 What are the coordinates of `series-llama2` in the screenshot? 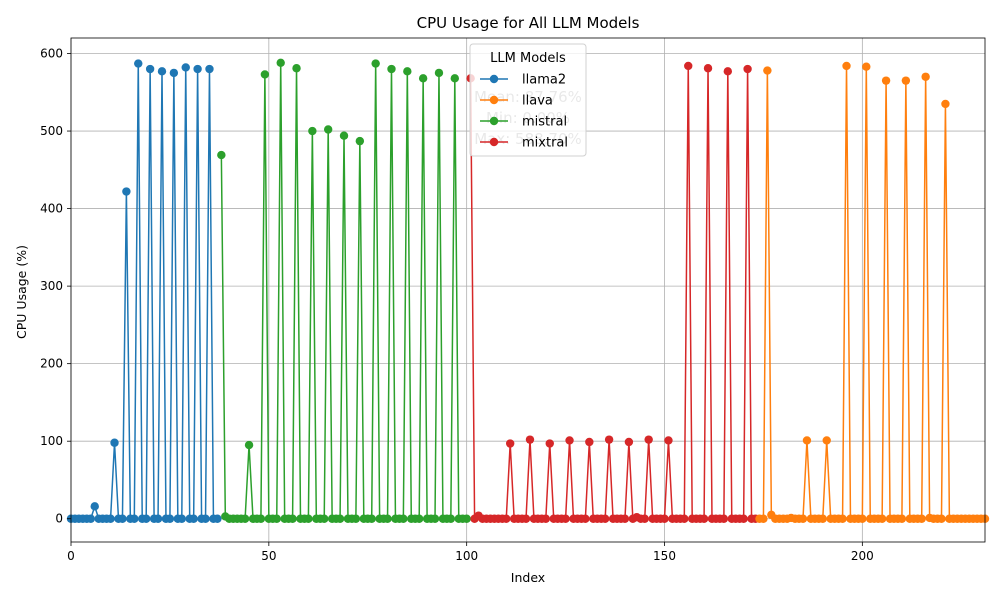 It's located at (144, 291).